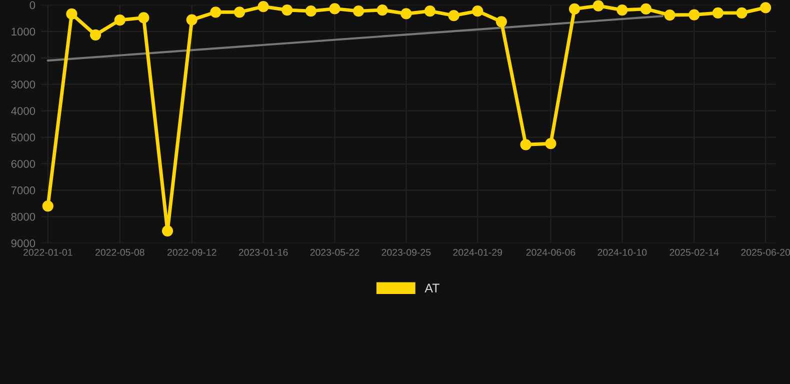 Image resolution: width=790 pixels, height=384 pixels. Describe the element at coordinates (406, 252) in the screenshot. I see `x-tick-label: 2023-09-25` at that location.